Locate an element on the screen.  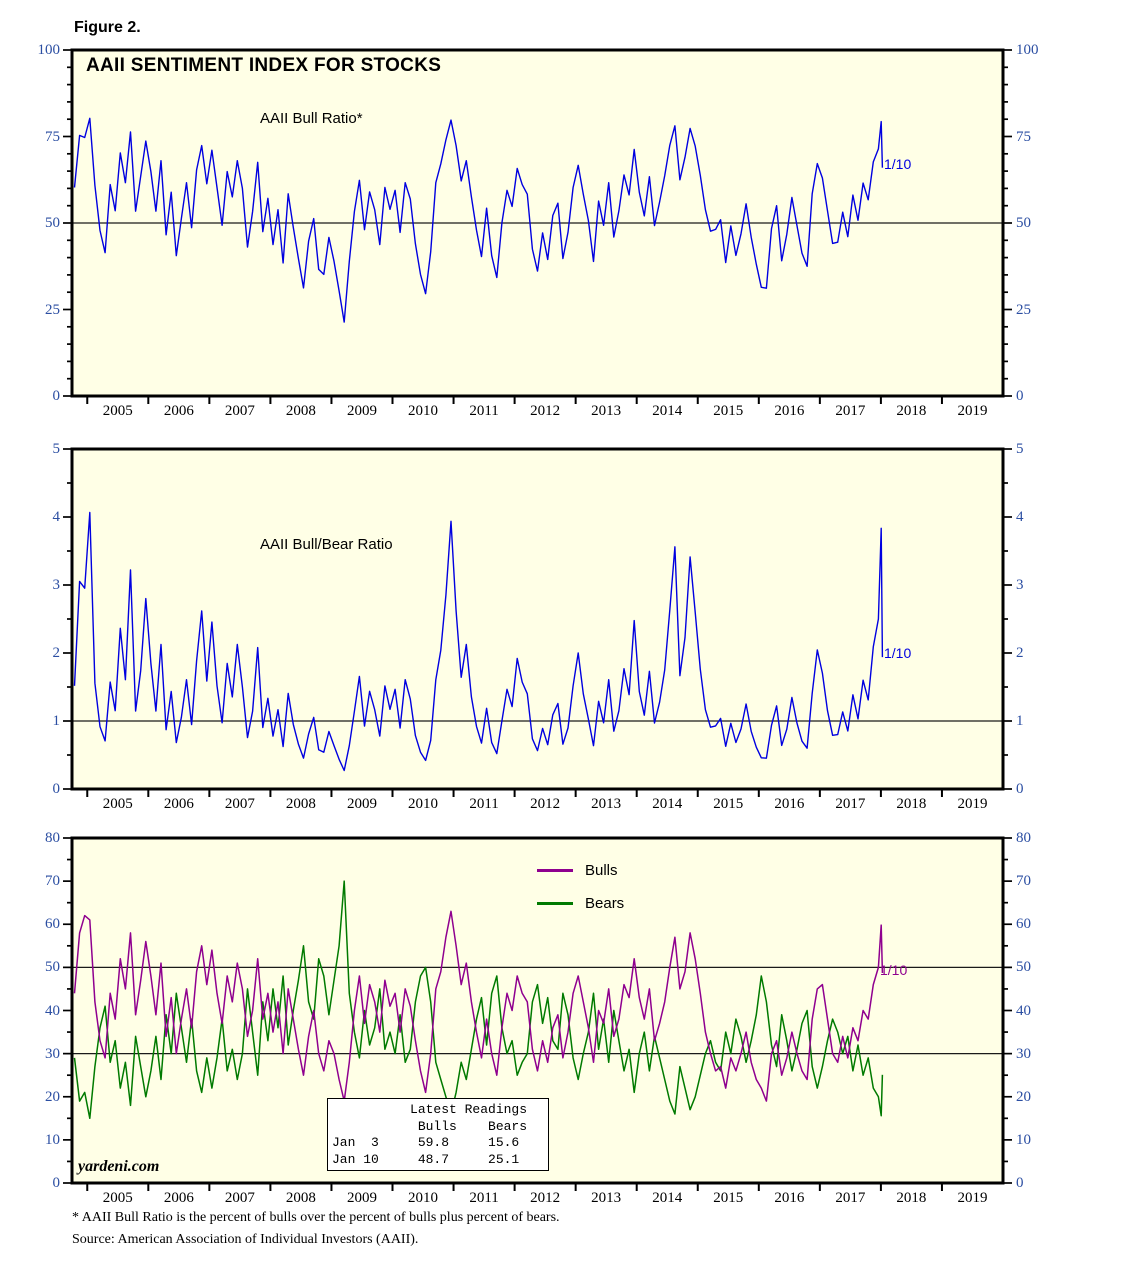
bears-series-line is located at coordinates (478, 1000).